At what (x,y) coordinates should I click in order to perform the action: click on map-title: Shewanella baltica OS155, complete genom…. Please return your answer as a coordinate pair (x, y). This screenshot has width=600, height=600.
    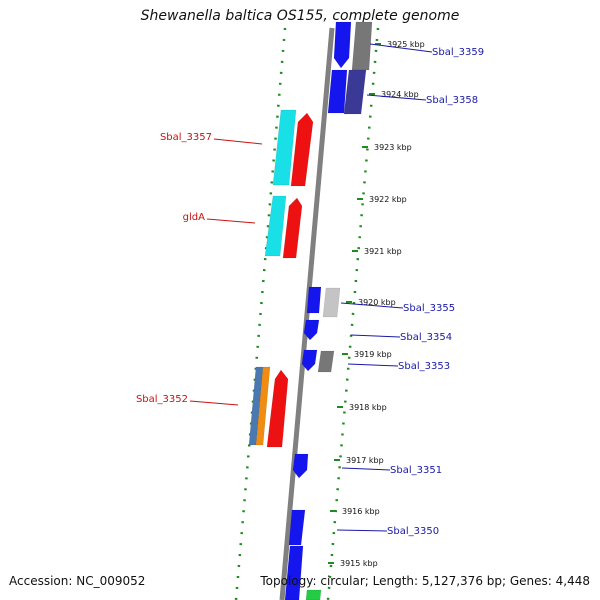
    Looking at the image, I should click on (300, 16).